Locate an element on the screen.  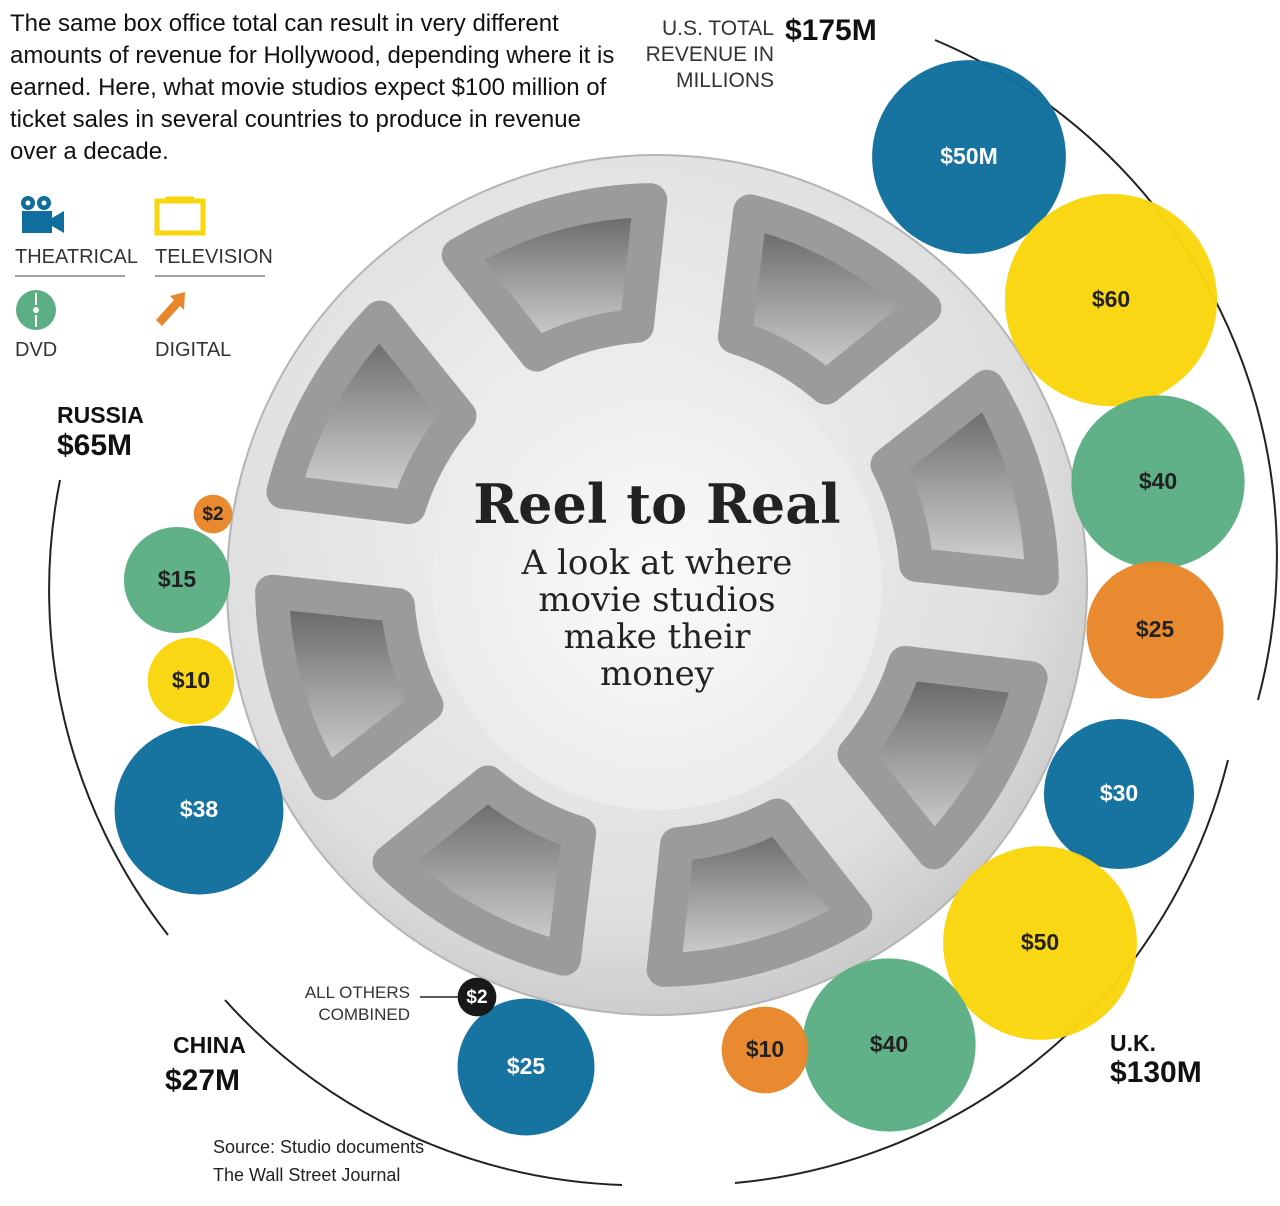
legend-label: DIGITAL is located at coordinates (193, 350).